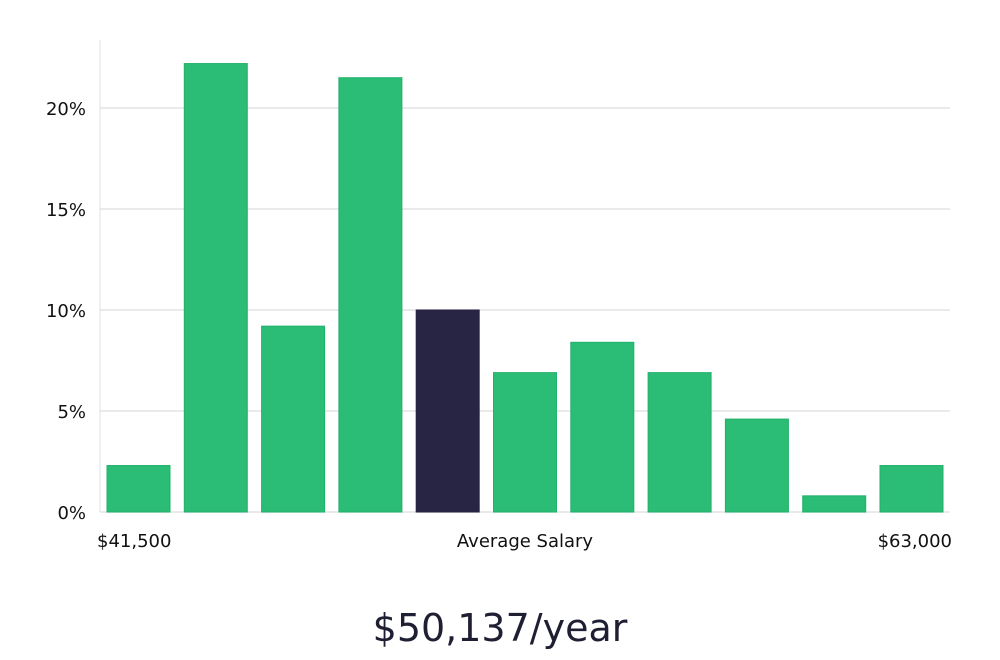 This screenshot has width=1000, height=660. Describe the element at coordinates (915, 541) in the screenshot. I see `x-max-label: $63,000` at that location.